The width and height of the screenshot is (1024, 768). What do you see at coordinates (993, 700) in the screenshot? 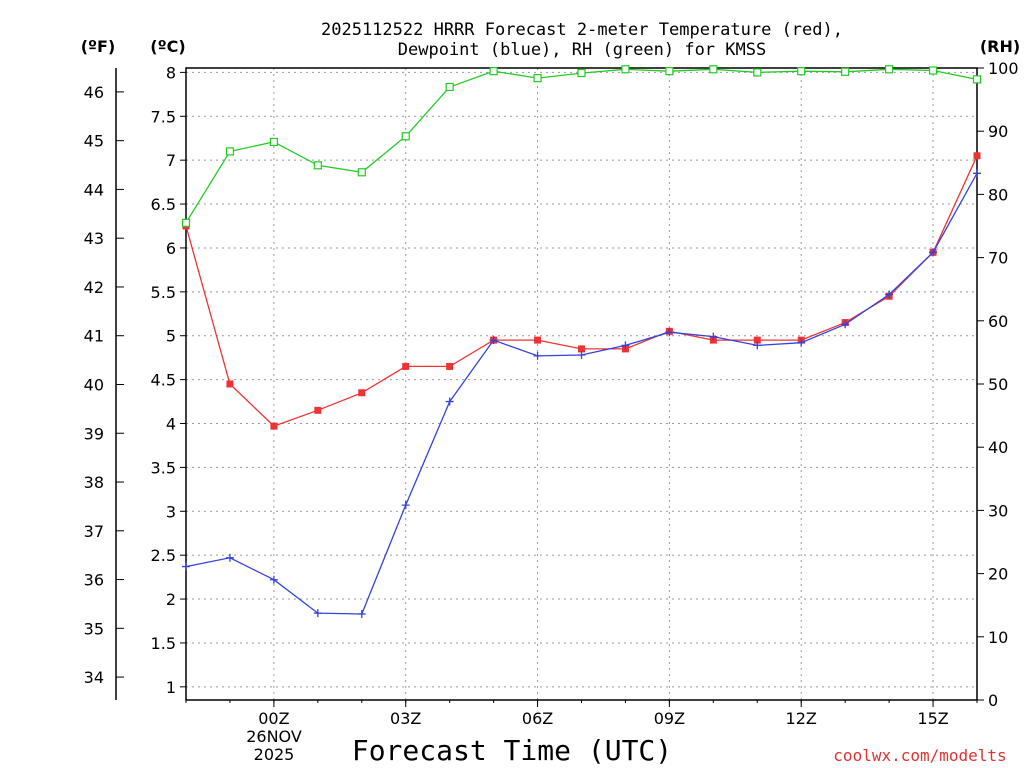
I see `rh-tick-label: 0` at bounding box center [993, 700].